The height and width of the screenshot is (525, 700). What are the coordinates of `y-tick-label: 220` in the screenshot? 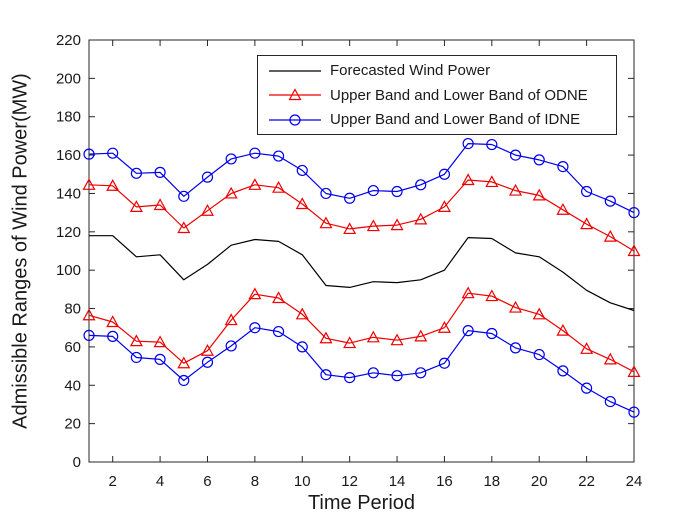 It's located at (68, 40).